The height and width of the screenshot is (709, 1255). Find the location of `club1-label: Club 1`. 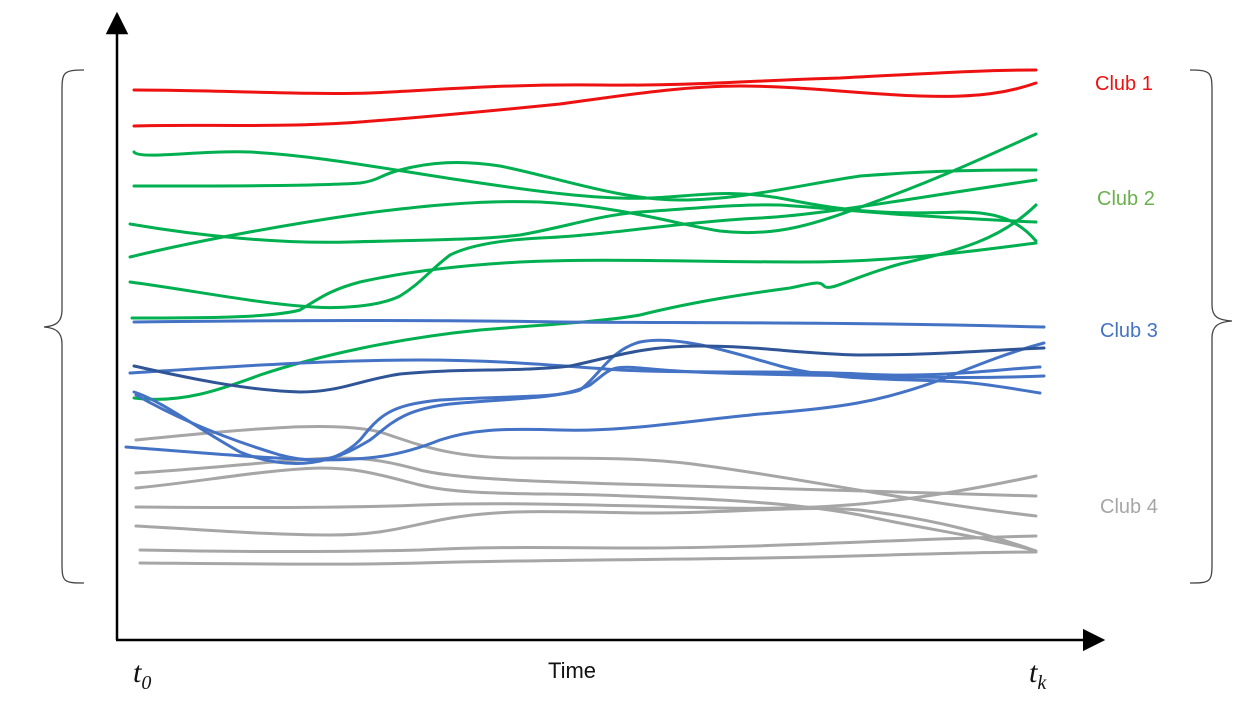

club1-label: Club 1 is located at coordinates (1124, 84).